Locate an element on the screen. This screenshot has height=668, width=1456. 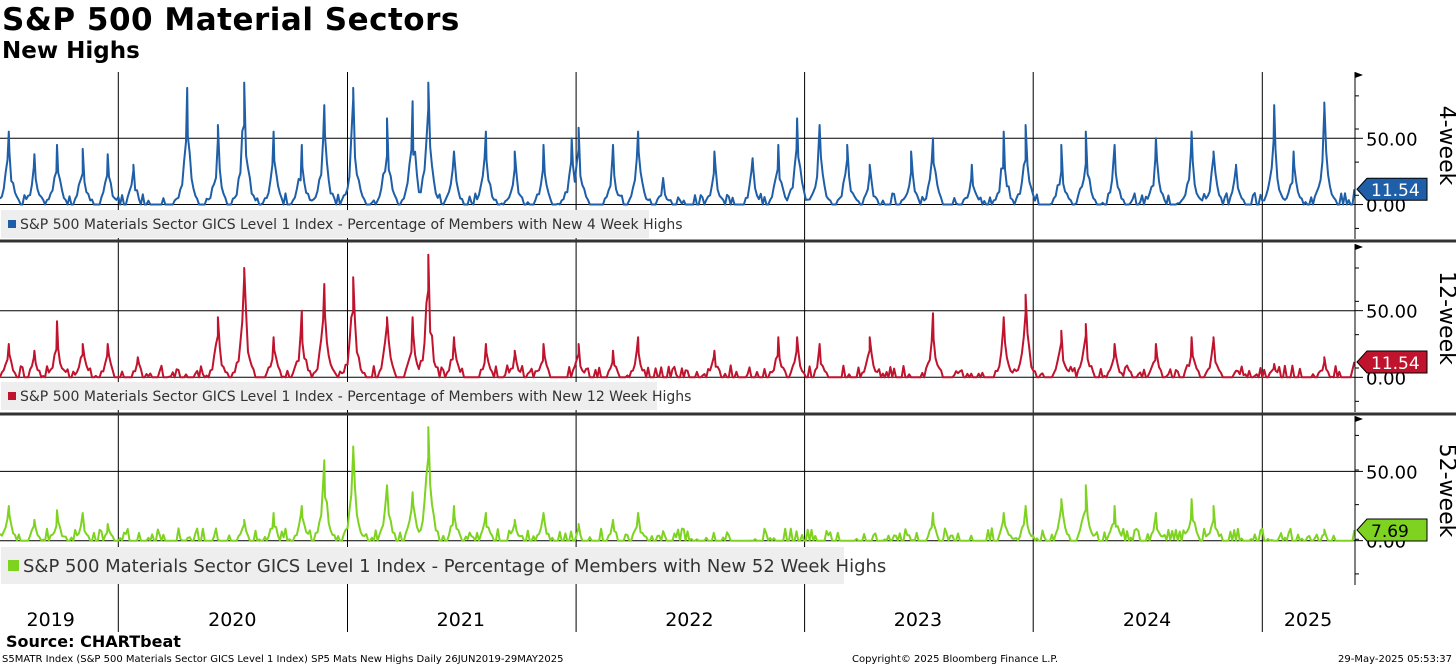
x-tick-label: 2025 is located at coordinates (1308, 620).